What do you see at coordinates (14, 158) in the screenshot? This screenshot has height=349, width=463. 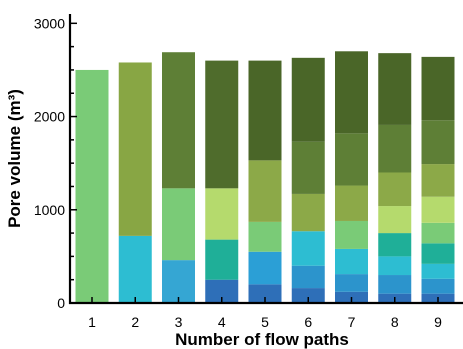 I see `y-axis-title: Pore volume (m³)` at bounding box center [14, 158].